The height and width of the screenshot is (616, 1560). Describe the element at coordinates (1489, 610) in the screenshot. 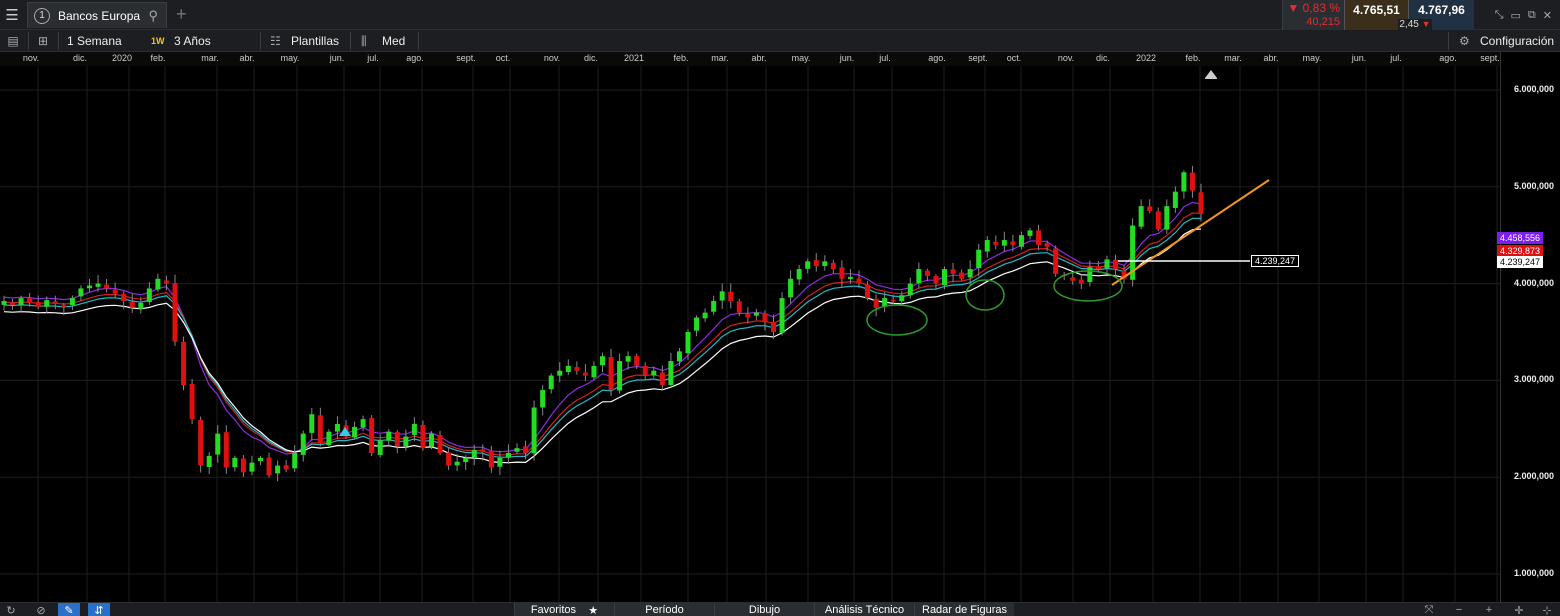

I see `zoom-in-icon: +` at that location.